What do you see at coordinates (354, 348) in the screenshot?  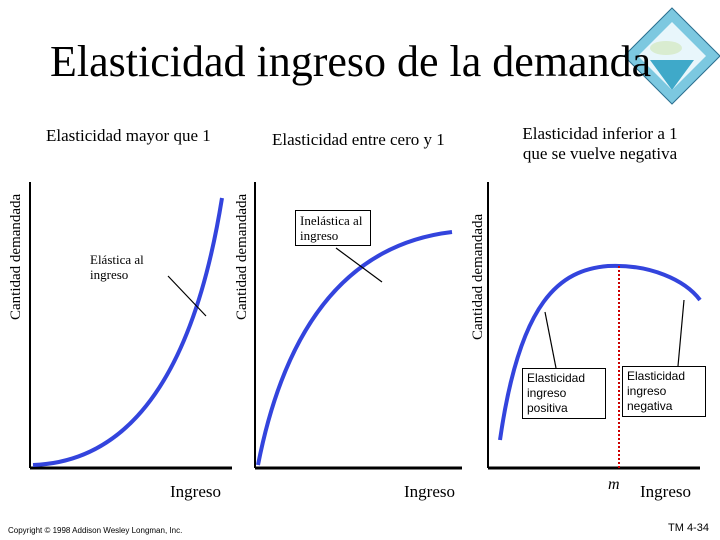 I see `panel2-curve` at bounding box center [354, 348].